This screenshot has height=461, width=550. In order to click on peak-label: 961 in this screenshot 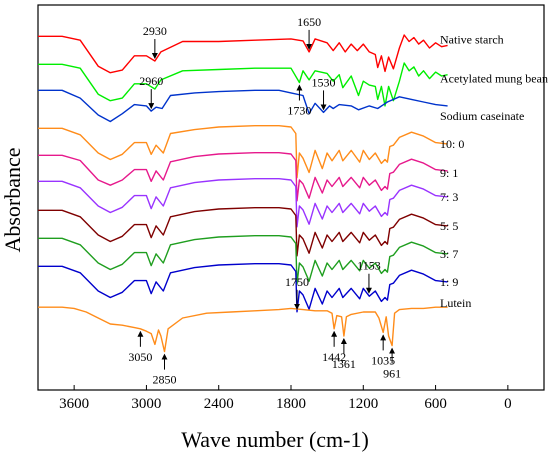, I will do `click(392, 374)`.